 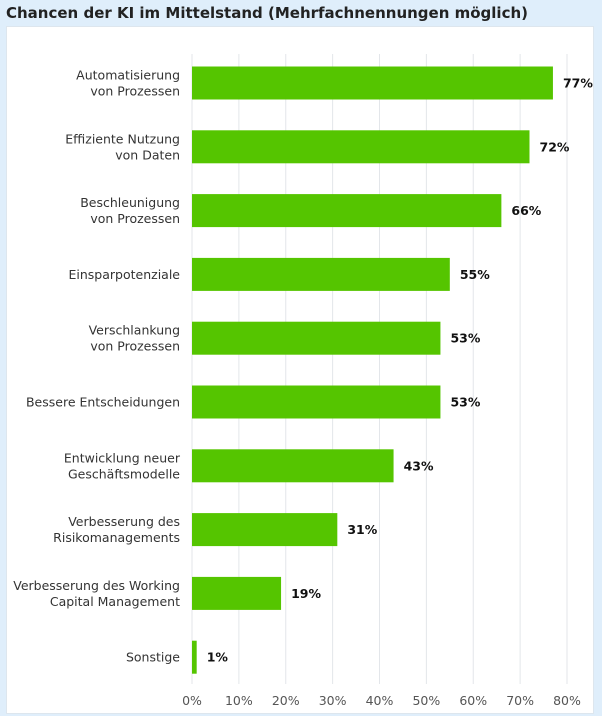 What do you see at coordinates (125, 274) in the screenshot?
I see `category-label: Einsparpotenziale` at bounding box center [125, 274].